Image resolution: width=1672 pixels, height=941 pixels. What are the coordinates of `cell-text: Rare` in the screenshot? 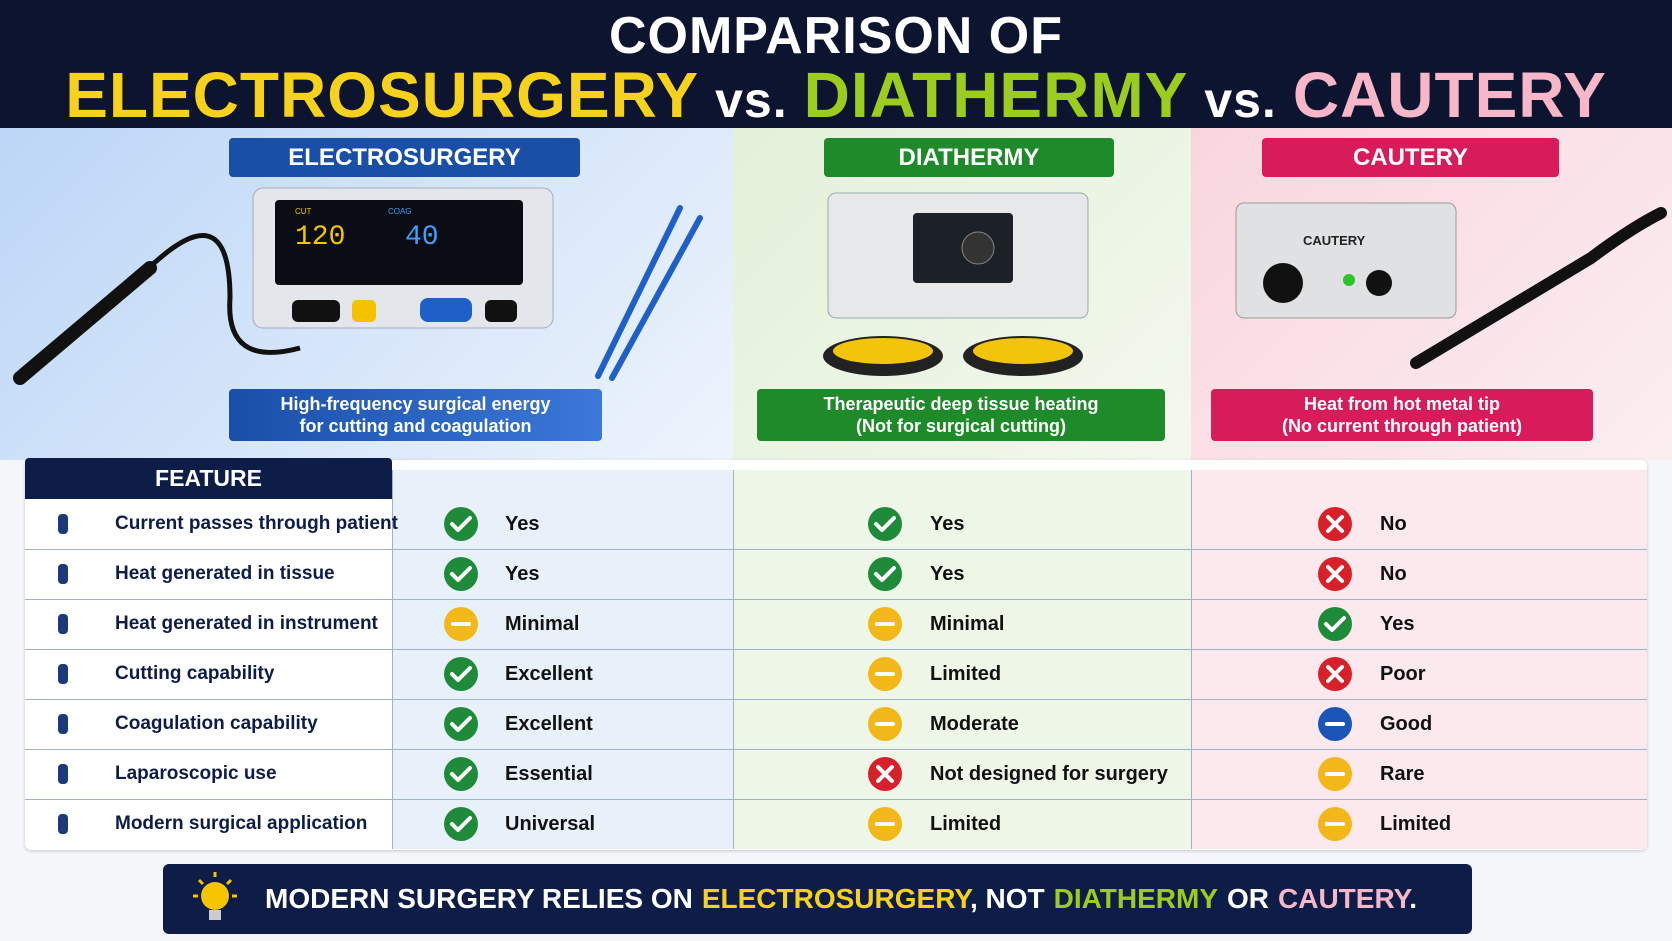 It's located at (1402, 774).